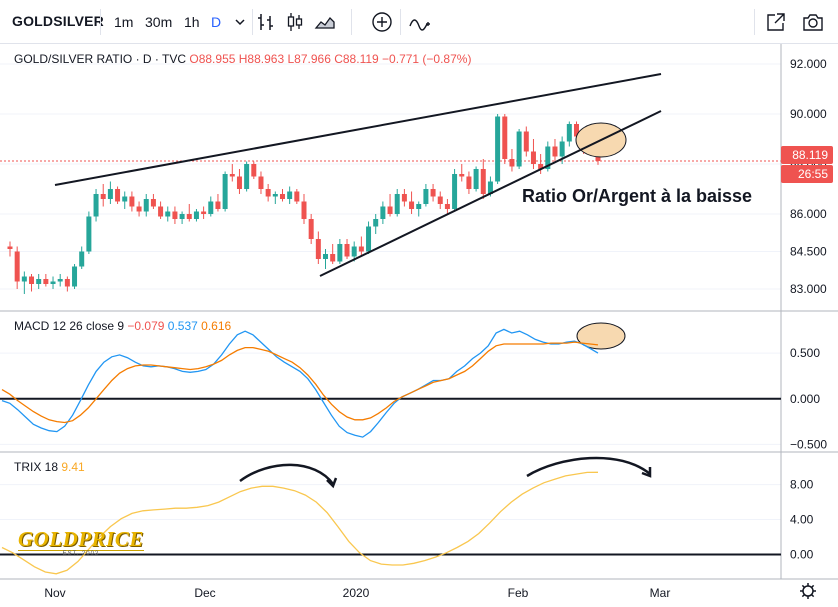 Image resolution: width=838 pixels, height=607 pixels. I want to click on trix-title: TRIX 18, so click(36, 467).